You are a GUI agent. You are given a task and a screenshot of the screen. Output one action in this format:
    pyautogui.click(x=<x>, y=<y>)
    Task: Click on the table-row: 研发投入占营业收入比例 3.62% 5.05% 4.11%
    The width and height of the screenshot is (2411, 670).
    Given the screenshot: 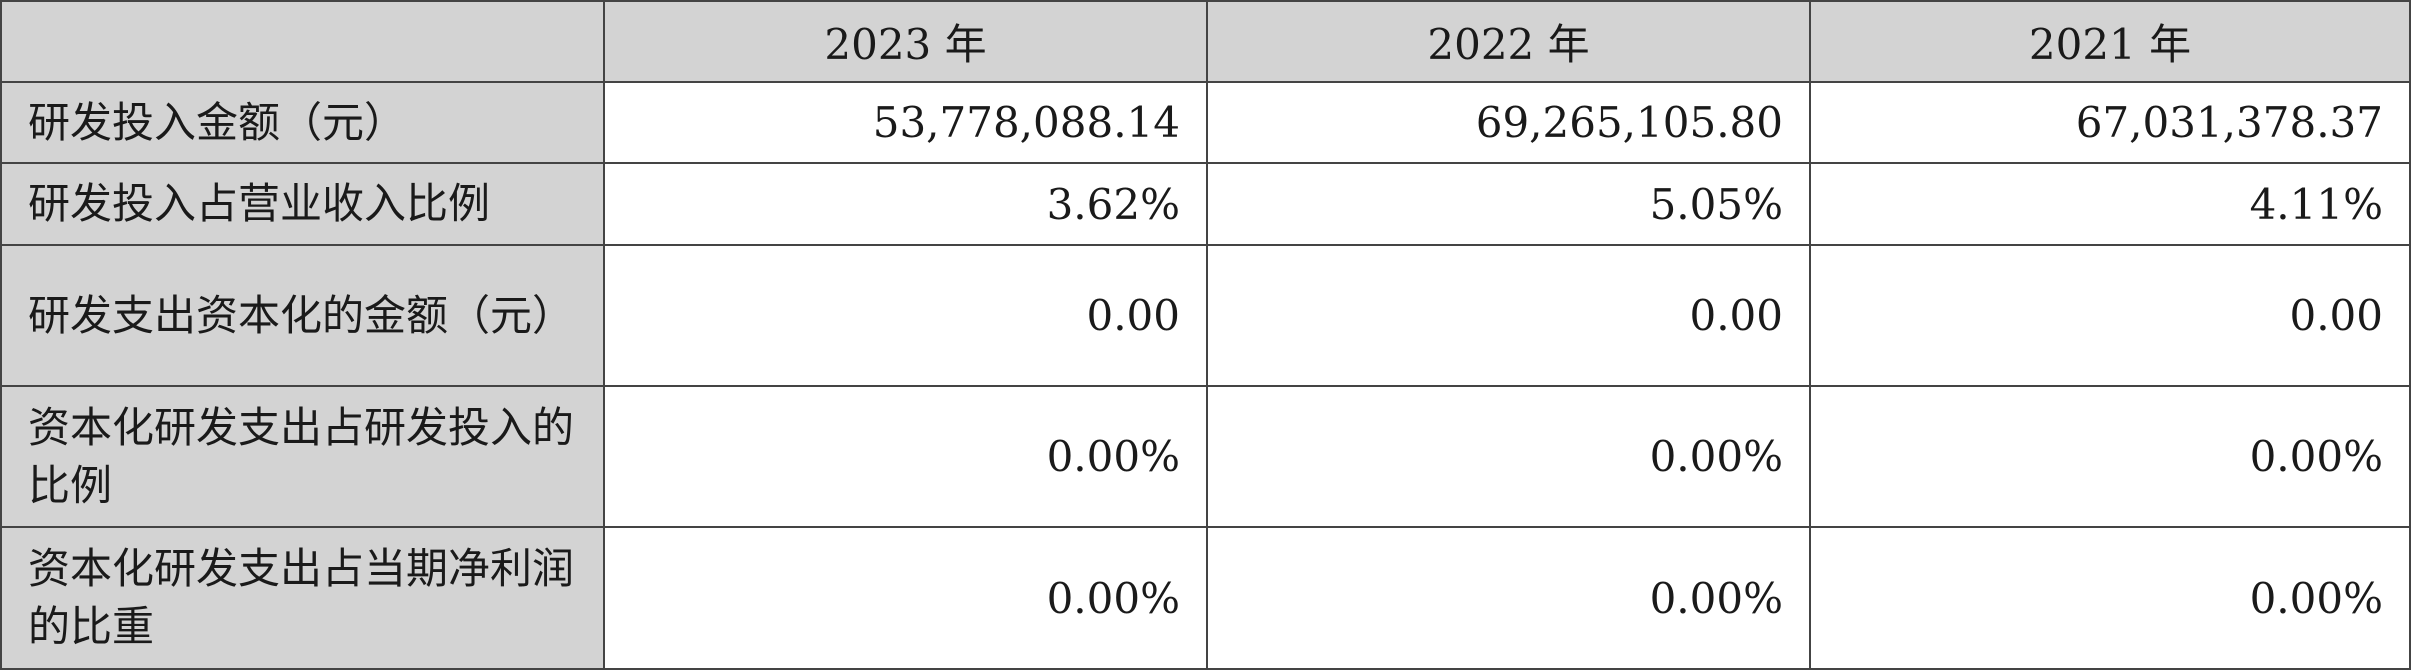 What is the action you would take?
    pyautogui.click(x=1205, y=204)
    